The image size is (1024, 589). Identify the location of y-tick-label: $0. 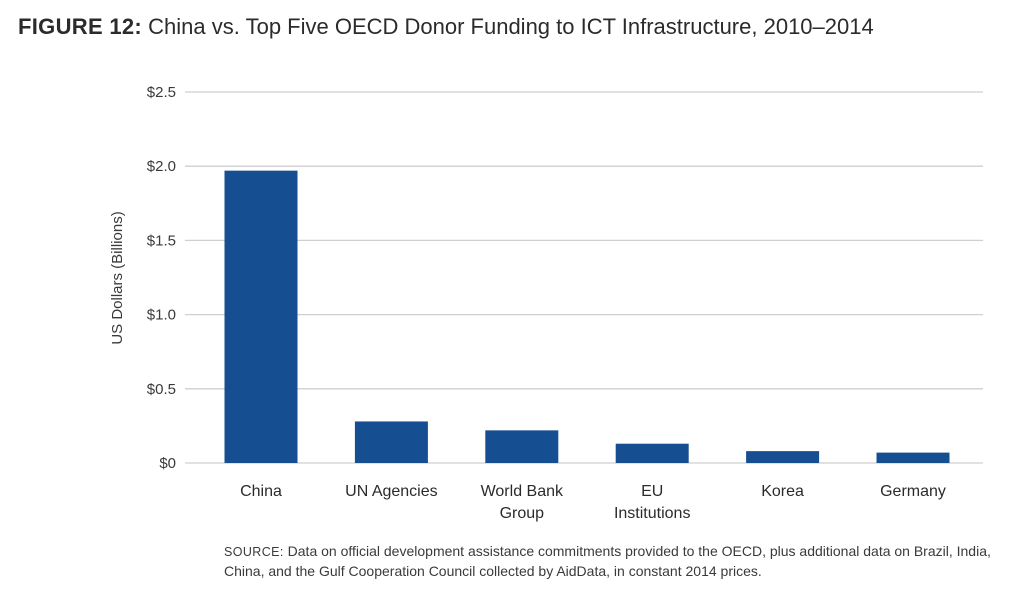
(167, 463).